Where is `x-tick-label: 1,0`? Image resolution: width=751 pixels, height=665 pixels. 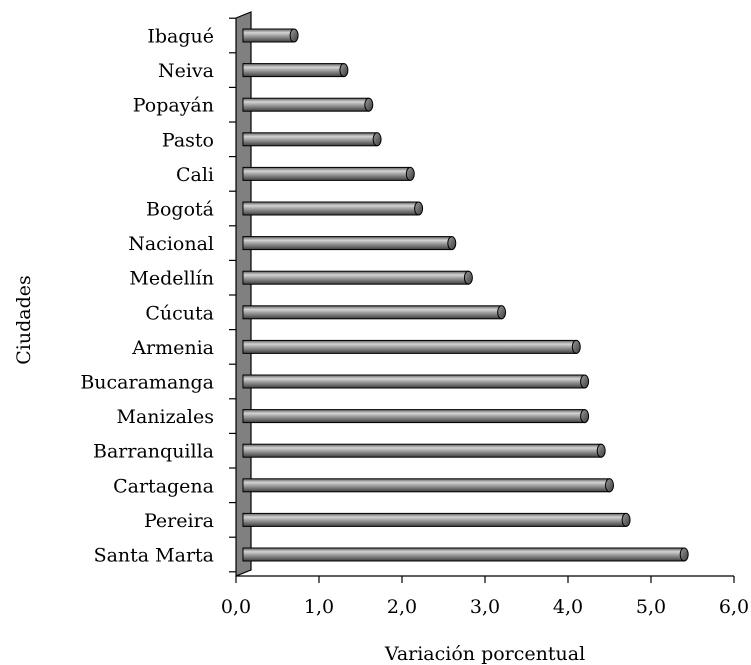
x-tick-label: 1,0 is located at coordinates (319, 607).